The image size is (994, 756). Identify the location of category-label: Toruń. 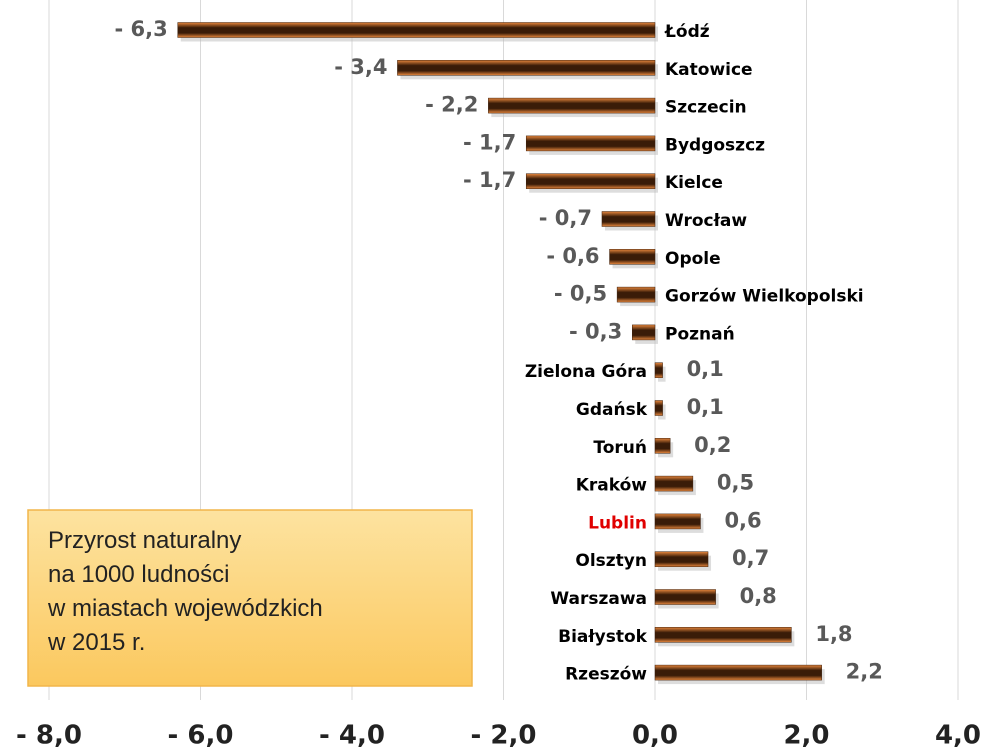
(620, 448).